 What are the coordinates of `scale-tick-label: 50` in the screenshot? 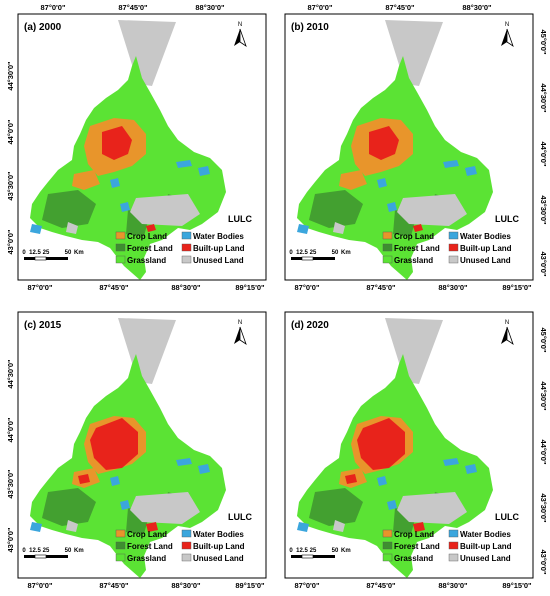 It's located at (335, 551).